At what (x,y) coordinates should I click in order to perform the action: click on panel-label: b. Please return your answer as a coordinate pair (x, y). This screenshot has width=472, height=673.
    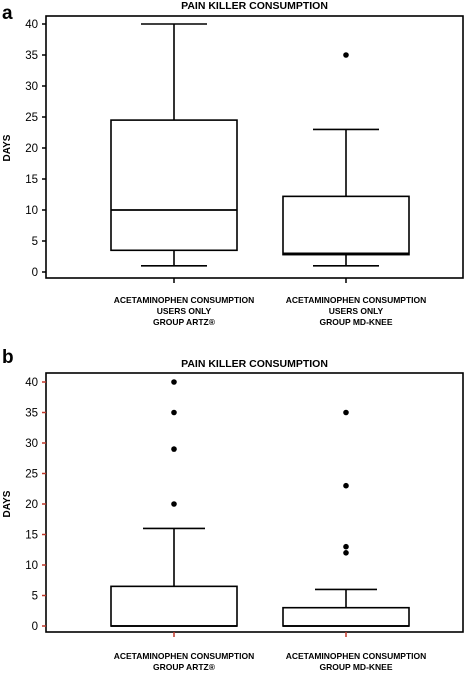
    Looking at the image, I should click on (8, 357).